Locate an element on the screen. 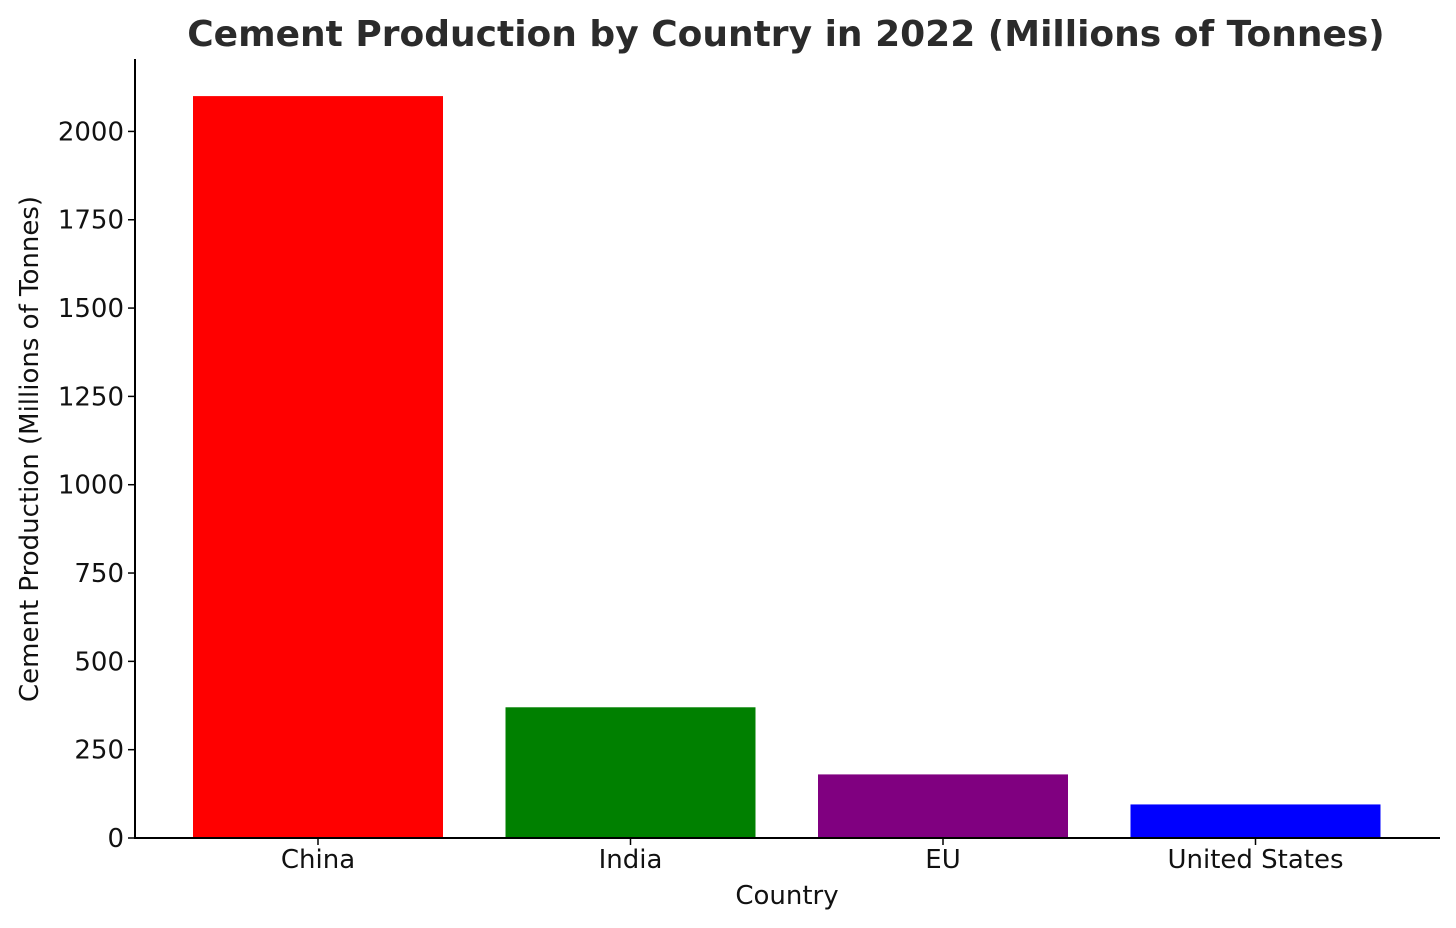 This screenshot has width=1456, height=928. y-axis-label: Cement Production (Millions of Tonnes) is located at coordinates (30, 449).